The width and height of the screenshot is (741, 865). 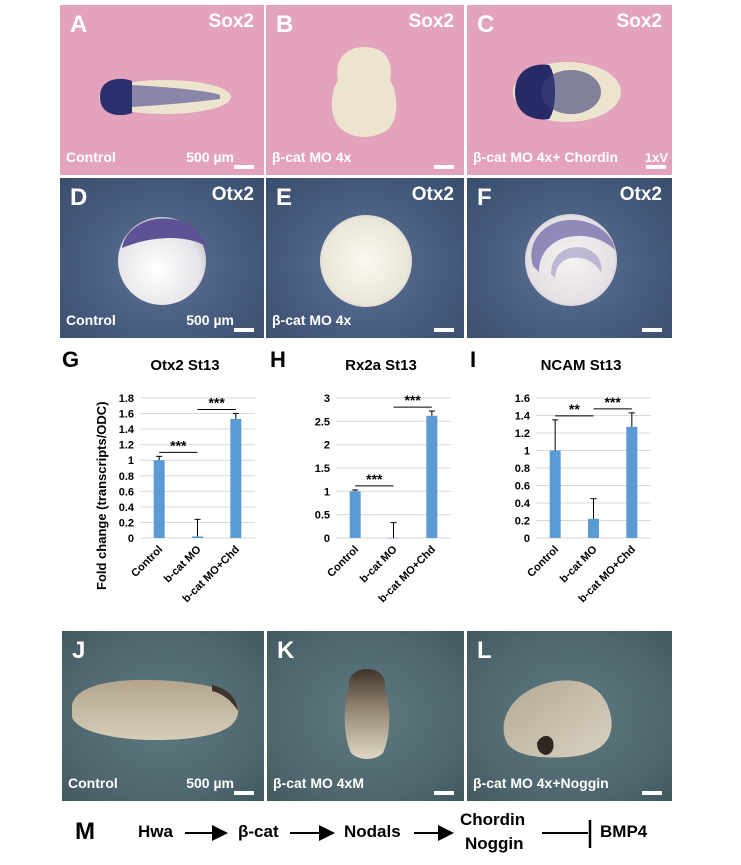 What do you see at coordinates (79, 650) in the screenshot?
I see `panel-letter: J` at bounding box center [79, 650].